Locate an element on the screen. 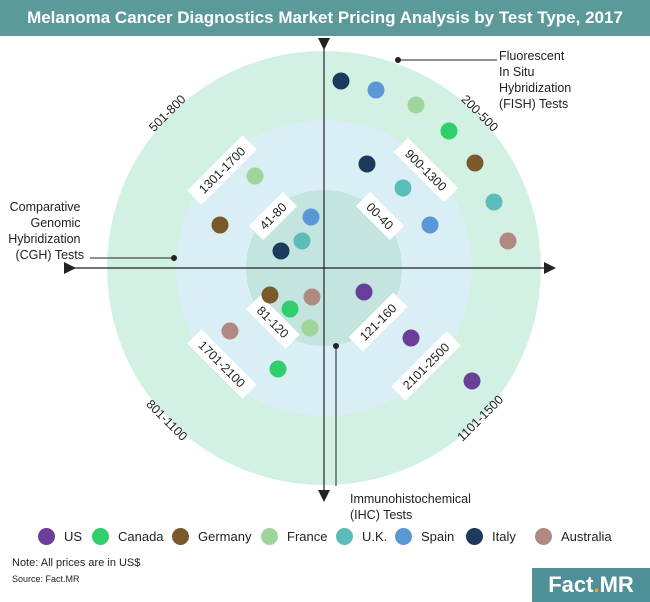 Image resolution: width=650 pixels, height=602 pixels. dot-france-fish-outer is located at coordinates (416, 105).